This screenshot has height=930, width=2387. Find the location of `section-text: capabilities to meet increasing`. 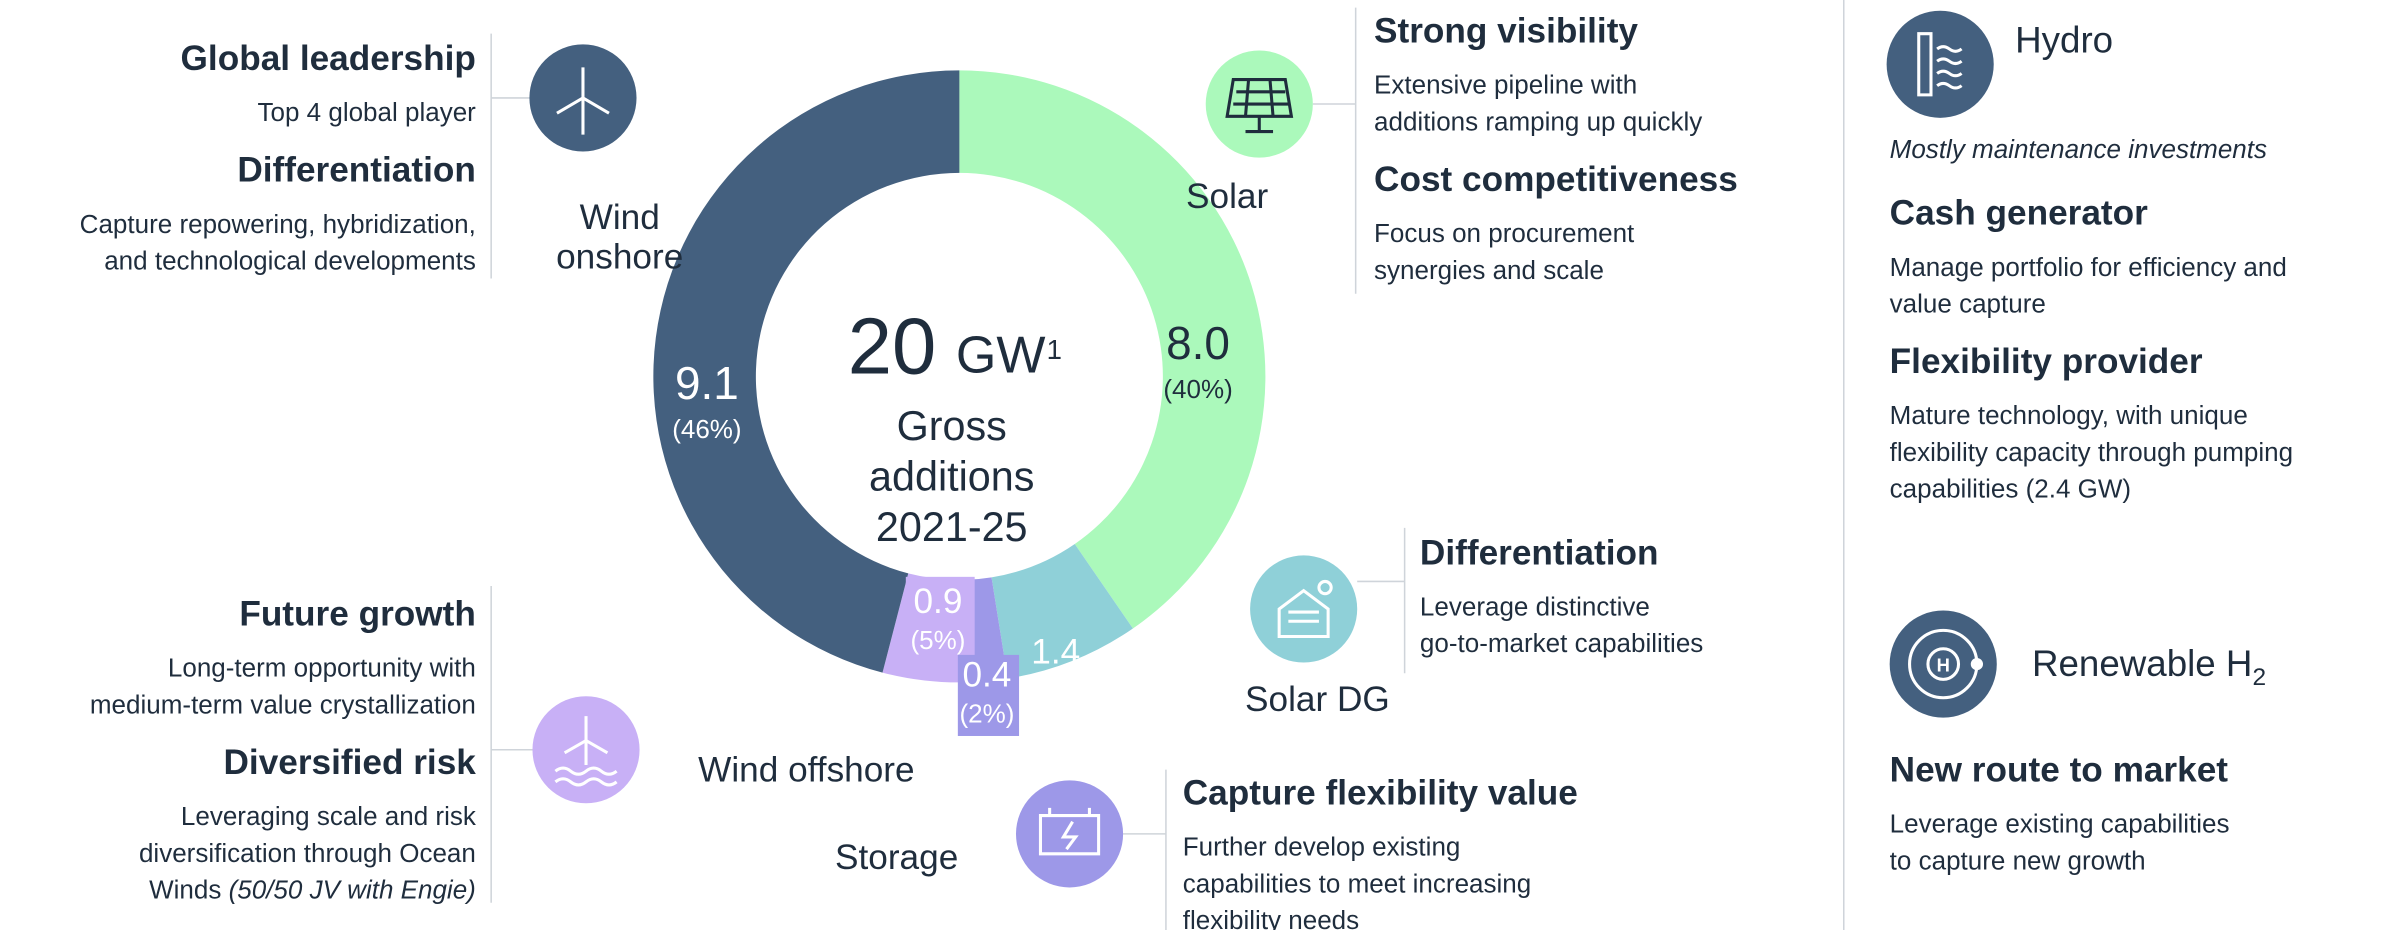

section-text: capabilities to meet increasing is located at coordinates (1357, 884).